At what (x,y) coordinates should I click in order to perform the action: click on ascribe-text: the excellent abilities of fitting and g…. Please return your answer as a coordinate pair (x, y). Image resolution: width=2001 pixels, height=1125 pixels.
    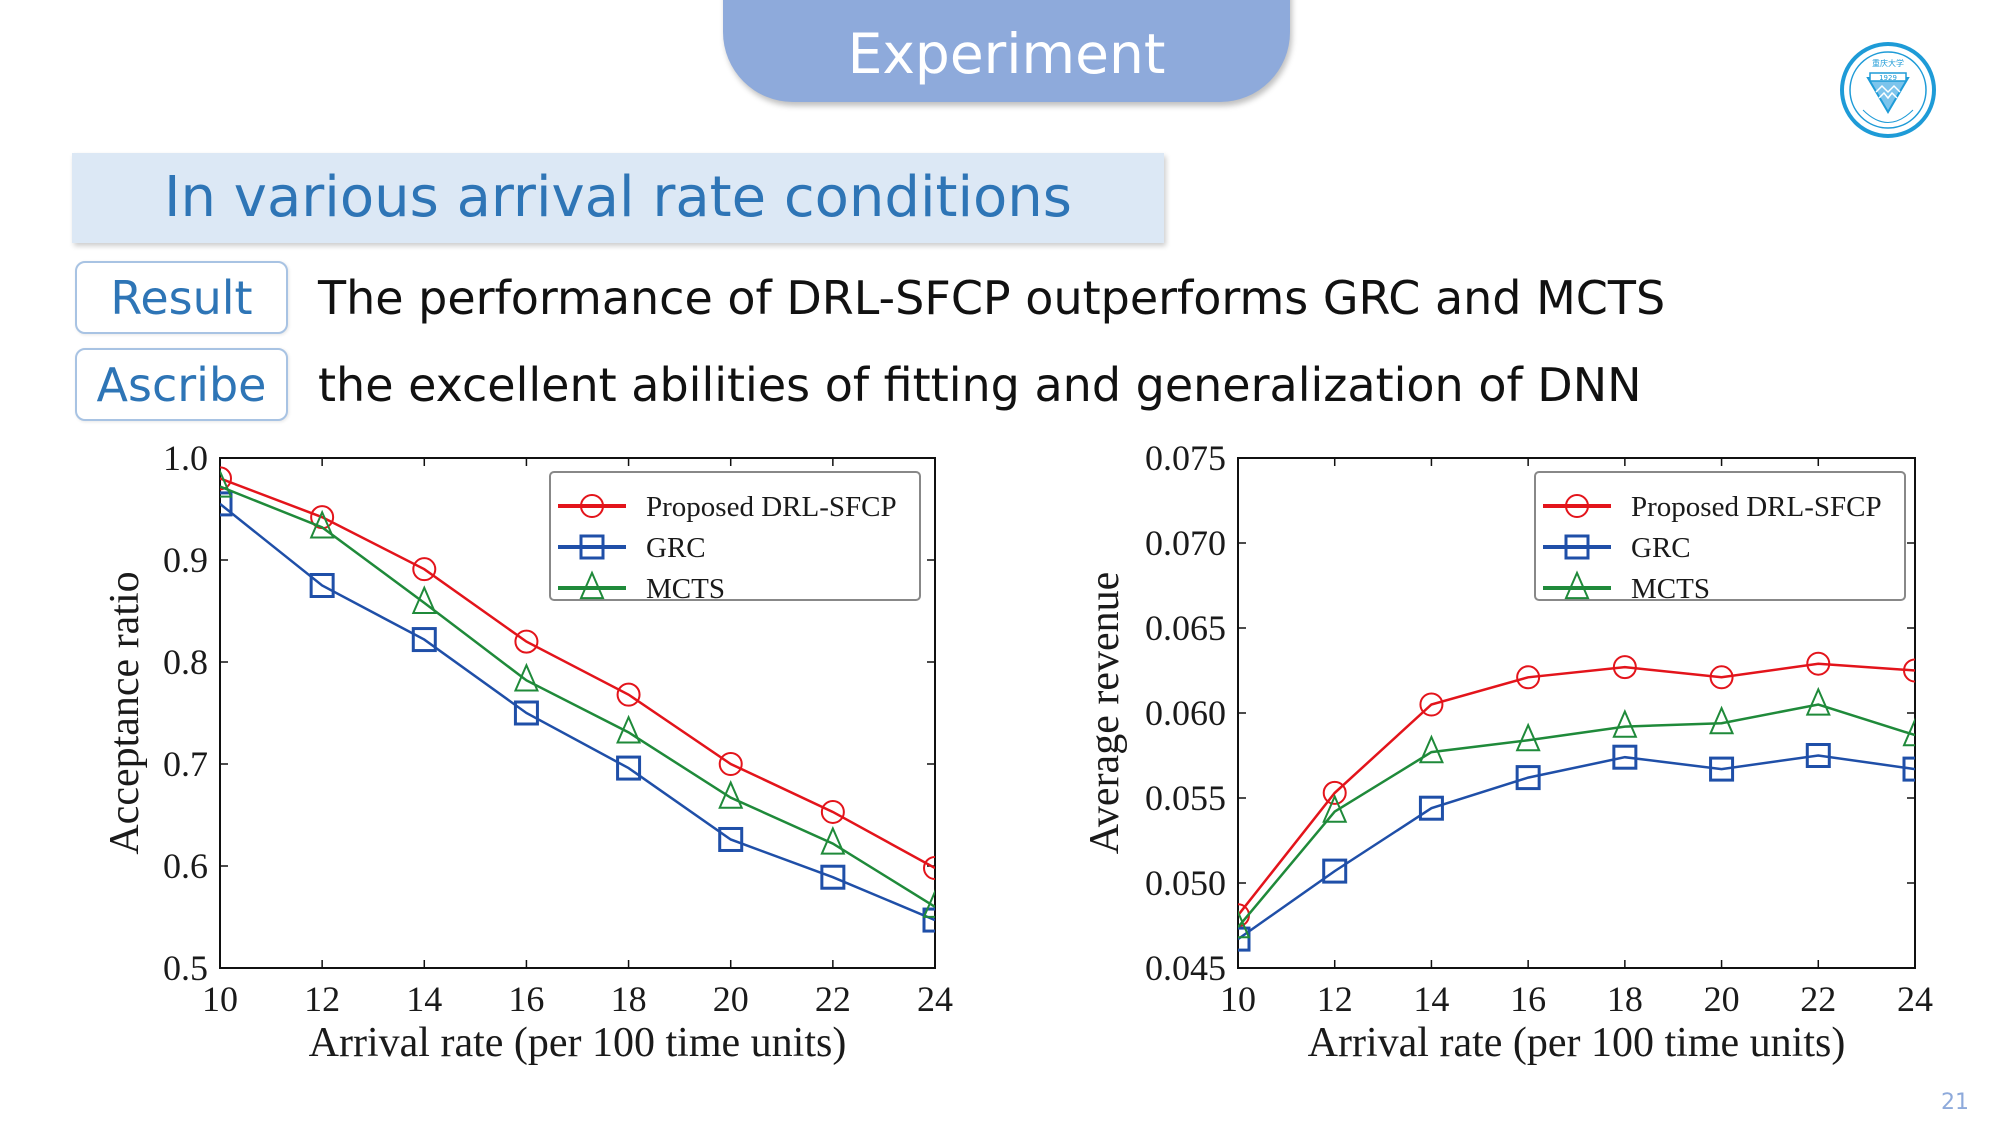
    Looking at the image, I should click on (980, 385).